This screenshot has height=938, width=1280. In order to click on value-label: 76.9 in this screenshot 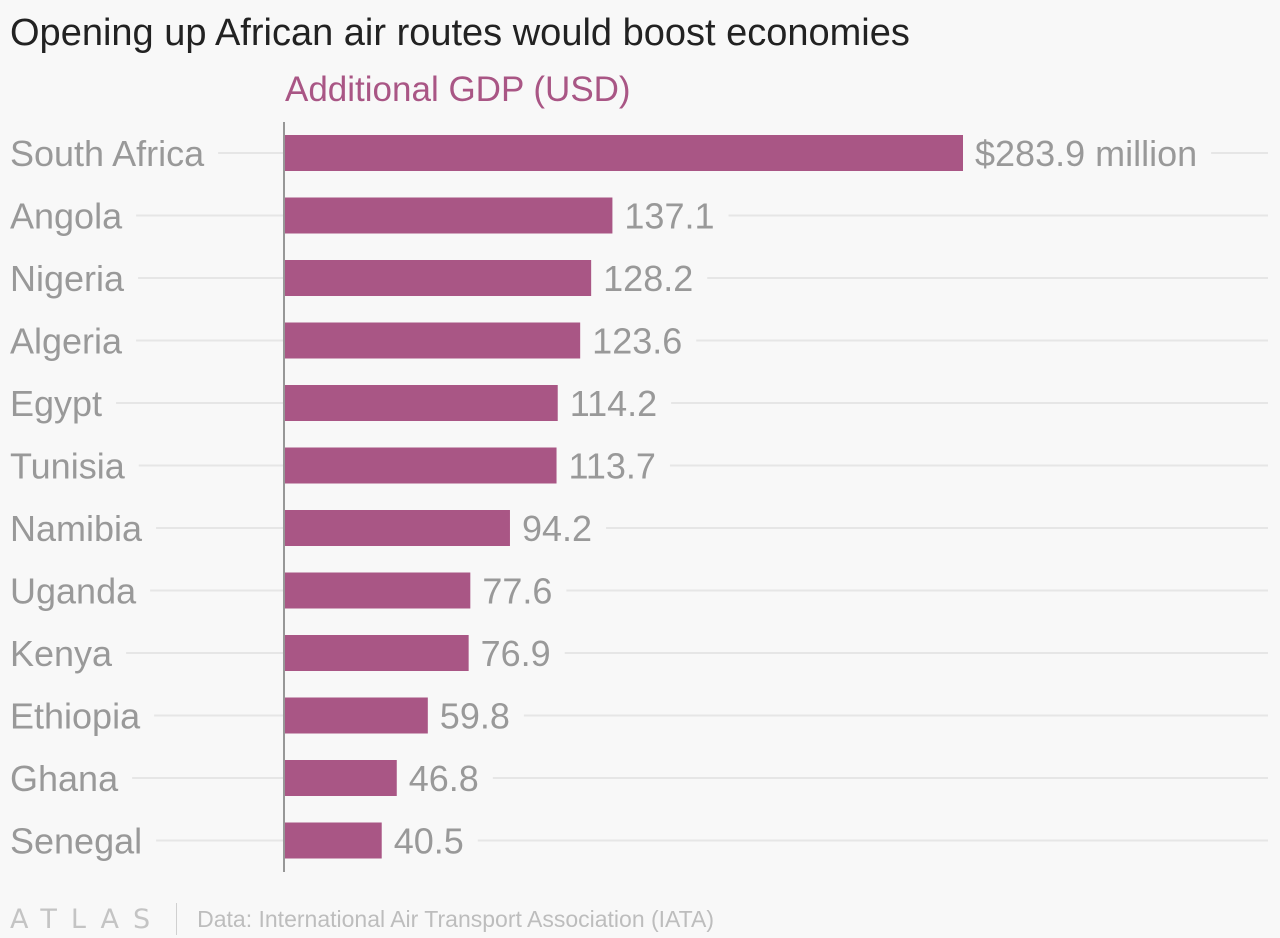, I will do `click(516, 653)`.